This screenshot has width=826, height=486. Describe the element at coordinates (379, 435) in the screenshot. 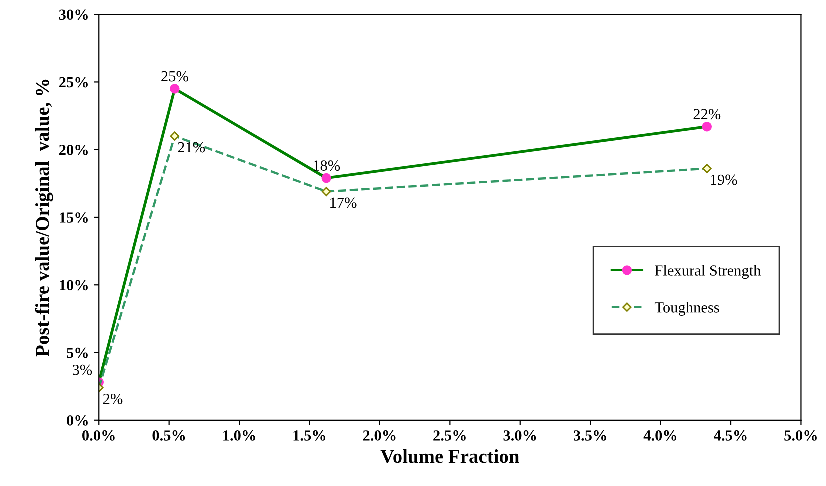

I see `x-tick-label: 2.0%` at that location.